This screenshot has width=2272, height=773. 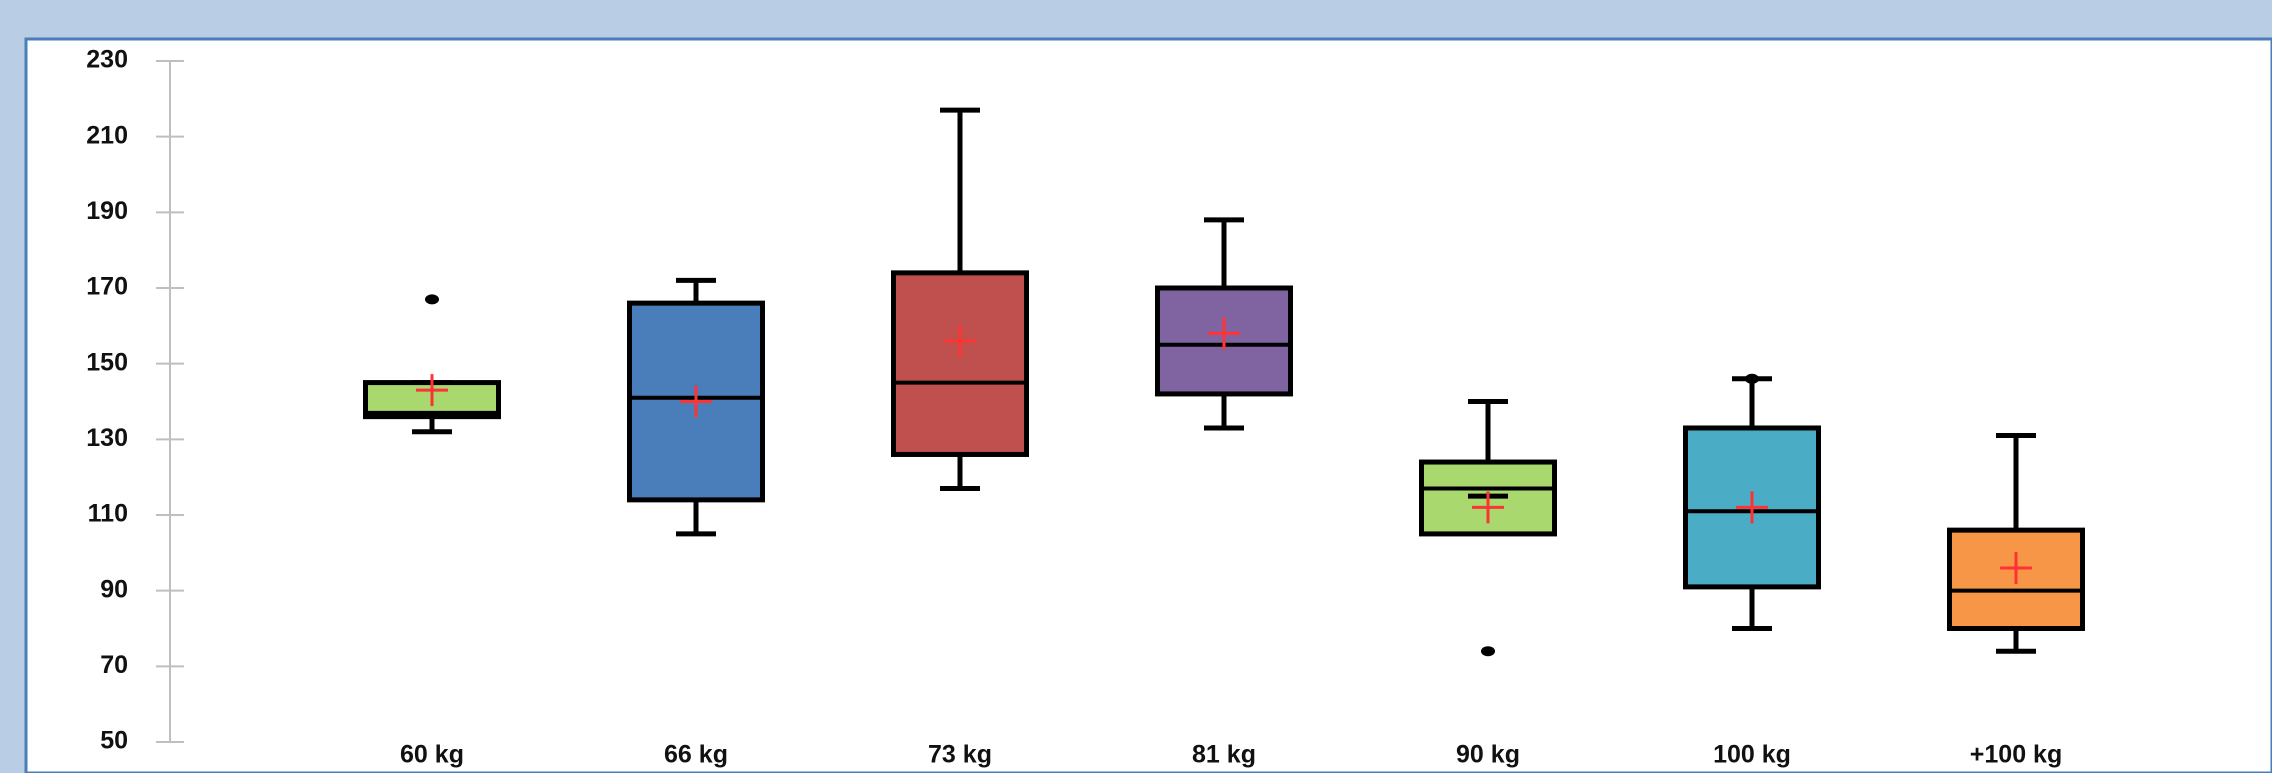 I want to click on y-tick-label: 90, so click(x=114, y=589).